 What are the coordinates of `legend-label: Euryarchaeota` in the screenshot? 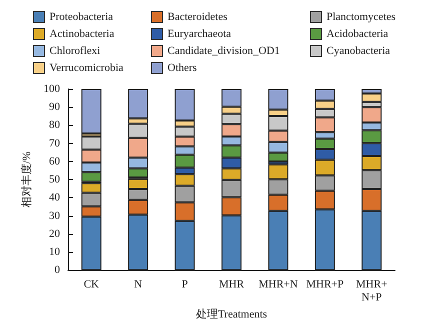 It's located at (200, 34).